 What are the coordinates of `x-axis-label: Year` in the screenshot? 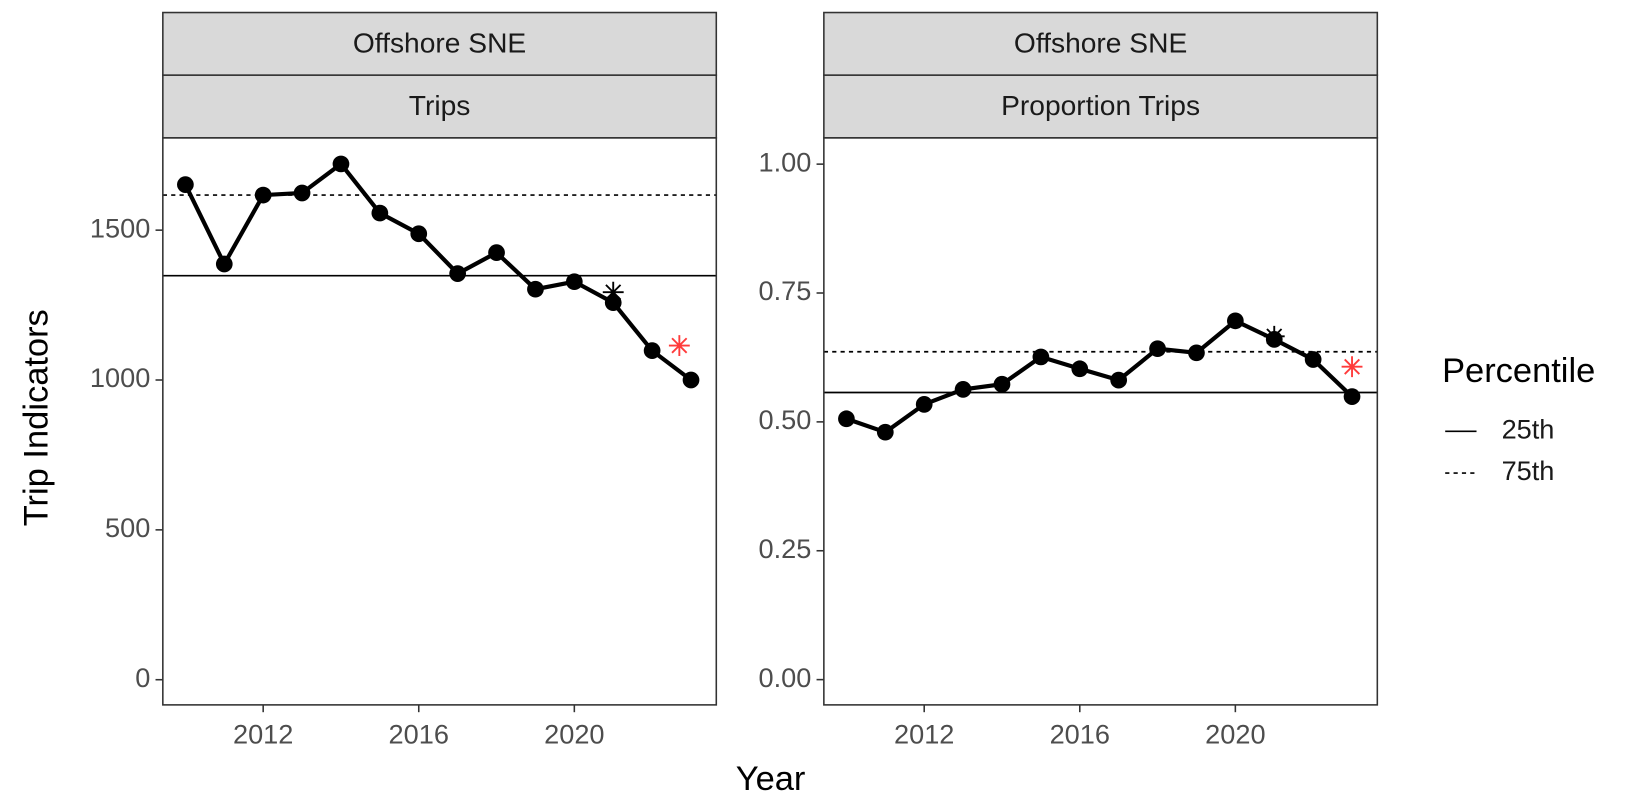 It's located at (771, 779).